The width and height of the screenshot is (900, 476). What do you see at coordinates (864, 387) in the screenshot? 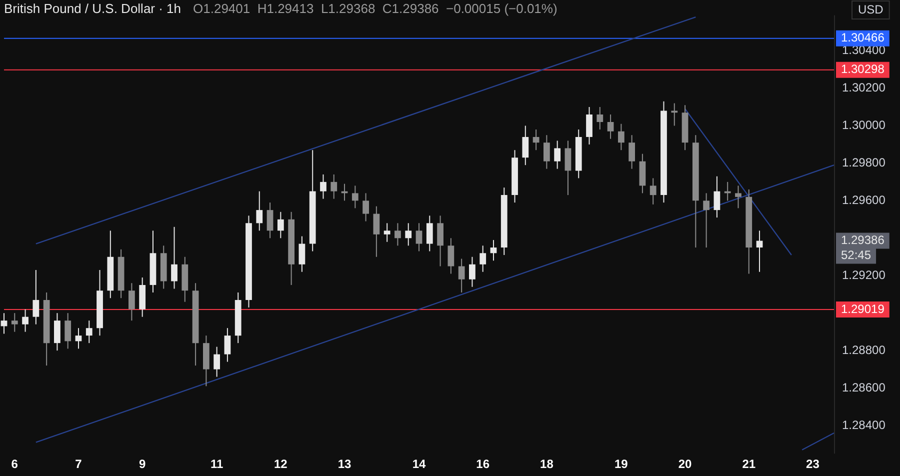
I see `y-tick-label: 1.28600` at bounding box center [864, 387].